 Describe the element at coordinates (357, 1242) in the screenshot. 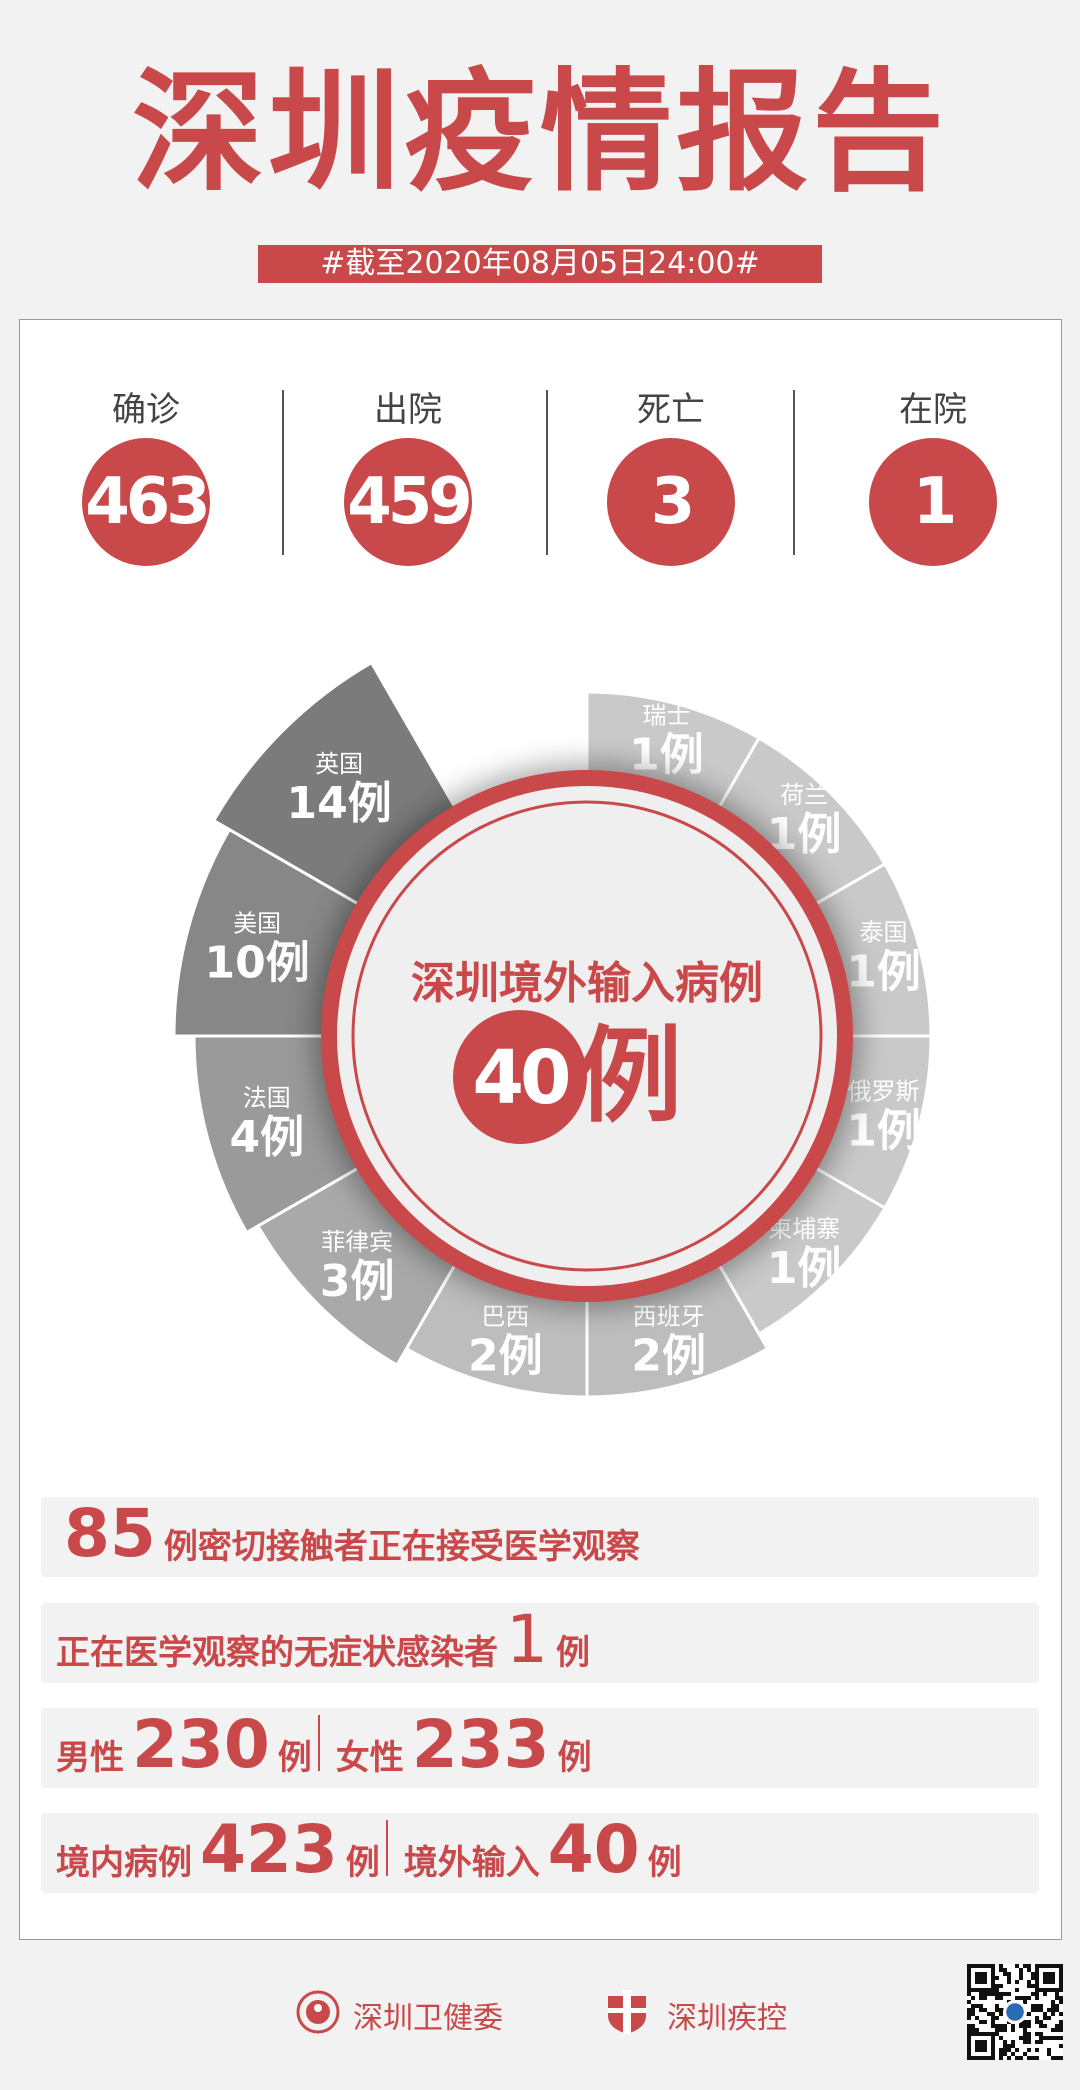

I see `sector-country-label: 菲律宾` at that location.